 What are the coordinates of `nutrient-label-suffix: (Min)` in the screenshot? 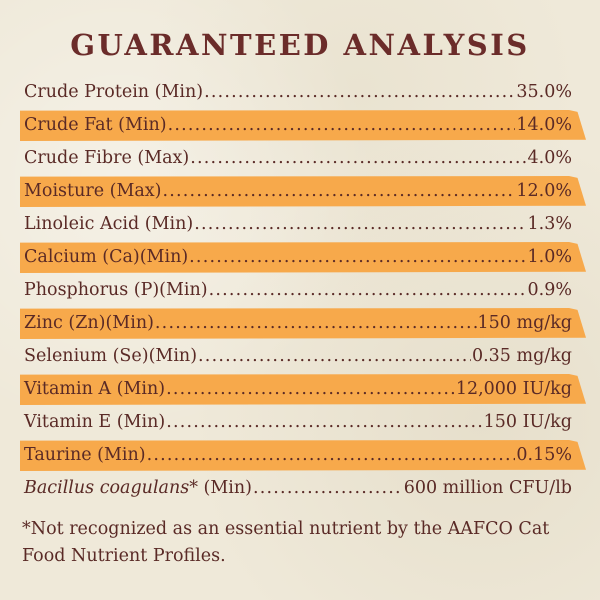 It's located at (224, 488).